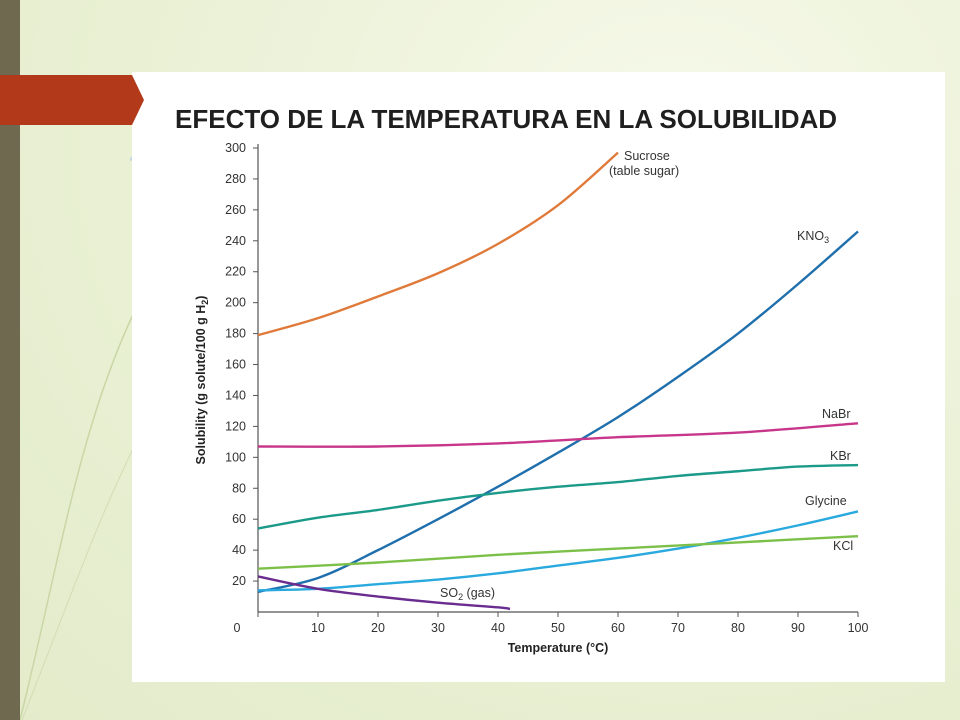  What do you see at coordinates (378, 628) in the screenshot?
I see `x-tick-label: 20` at bounding box center [378, 628].